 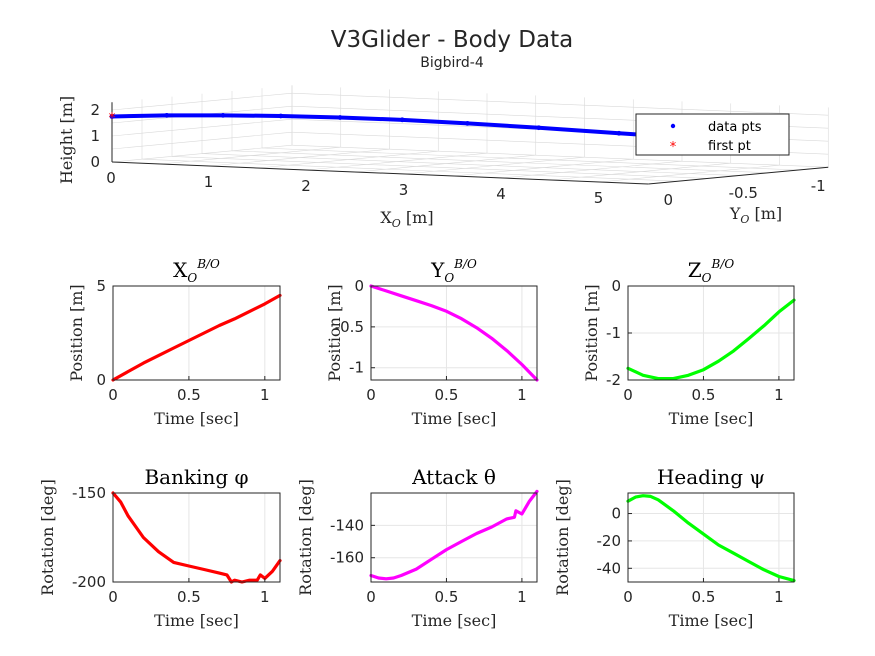 I want to click on subplot-title: Heading ψ, so click(x=711, y=477).